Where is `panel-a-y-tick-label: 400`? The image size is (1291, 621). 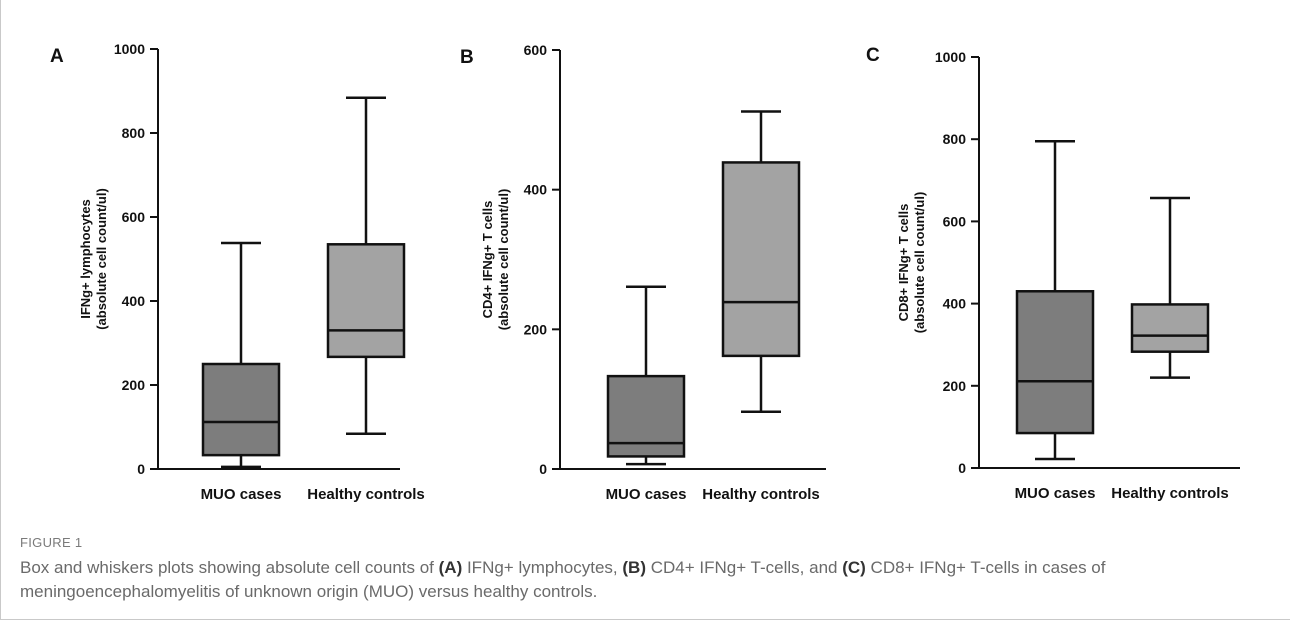
panel-a-y-tick-label: 400 is located at coordinates (134, 301).